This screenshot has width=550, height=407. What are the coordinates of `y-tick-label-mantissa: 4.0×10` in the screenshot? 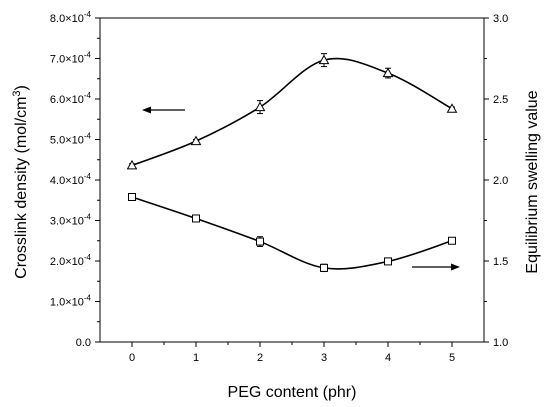 It's located at (67, 181).